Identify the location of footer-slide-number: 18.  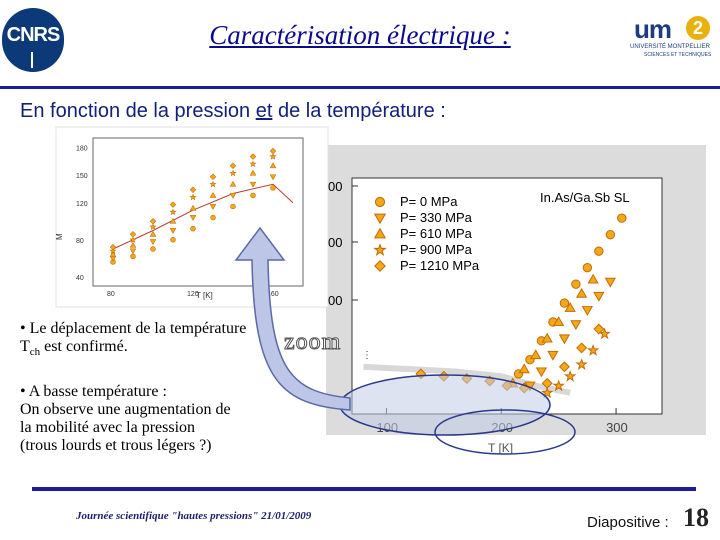
(696, 517).